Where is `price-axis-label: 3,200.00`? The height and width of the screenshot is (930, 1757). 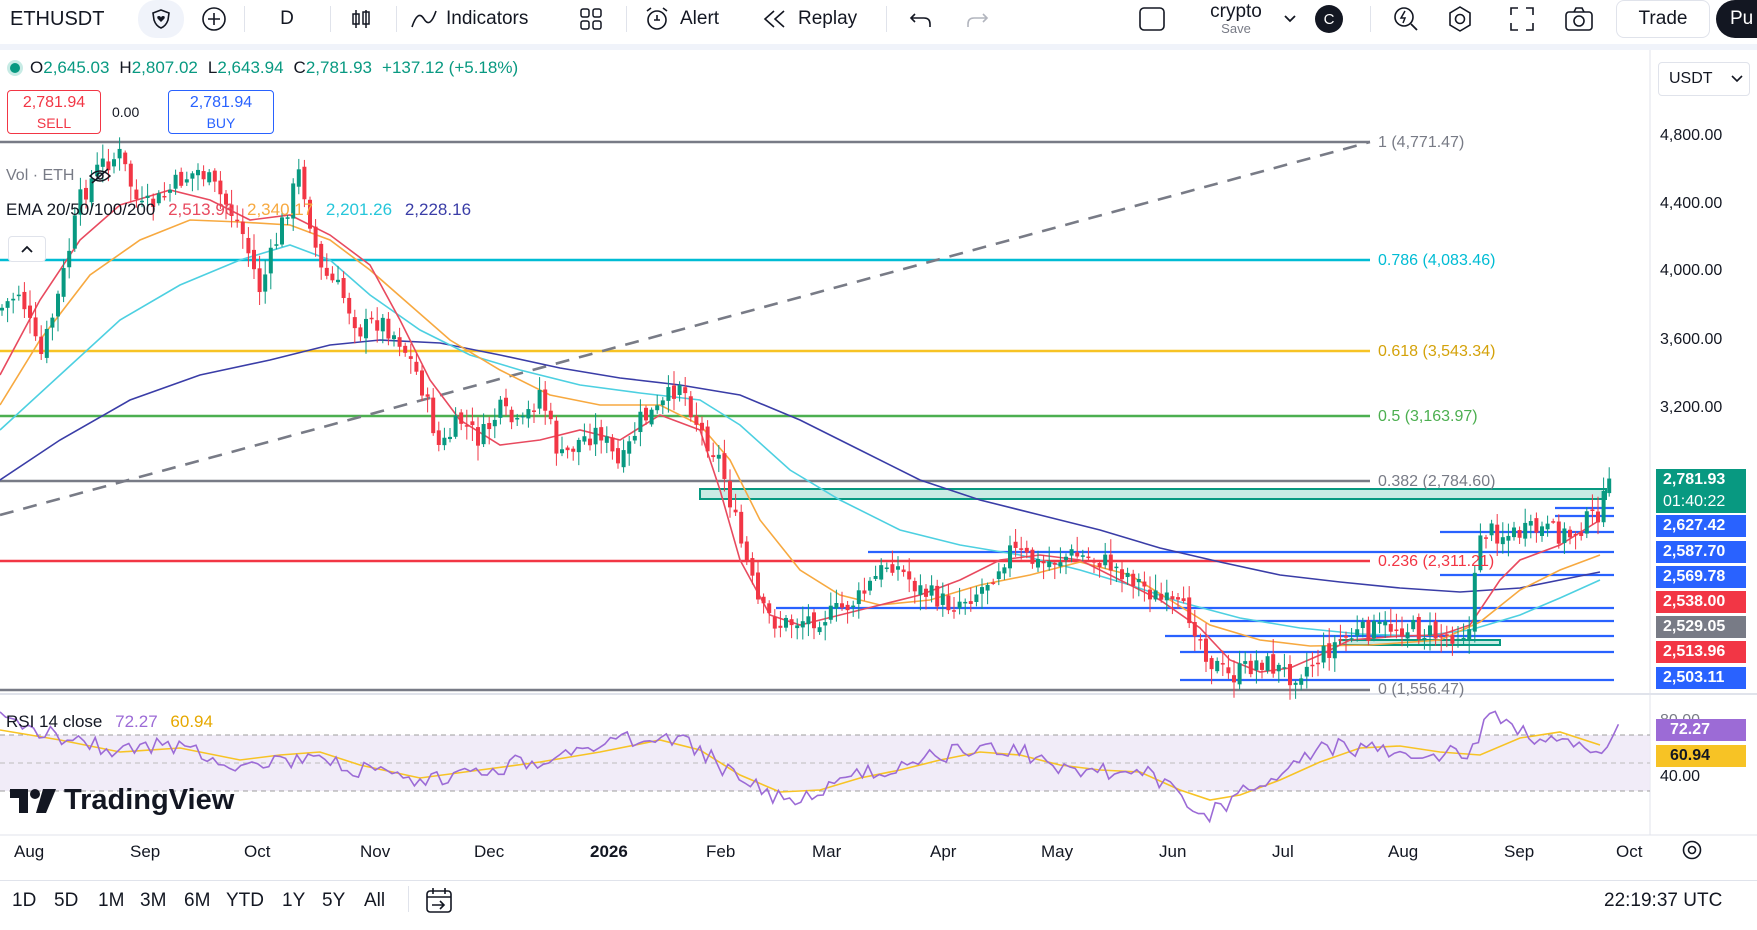
price-axis-label: 3,200.00 is located at coordinates (1691, 407).